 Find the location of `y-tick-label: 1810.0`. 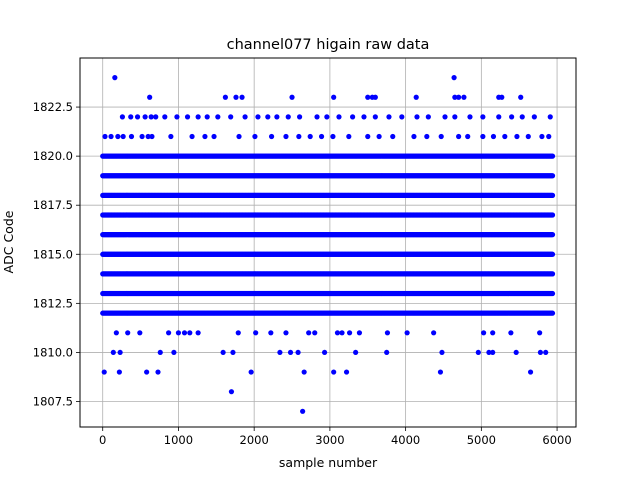

y-tick-label: 1810.0 is located at coordinates (53, 352).